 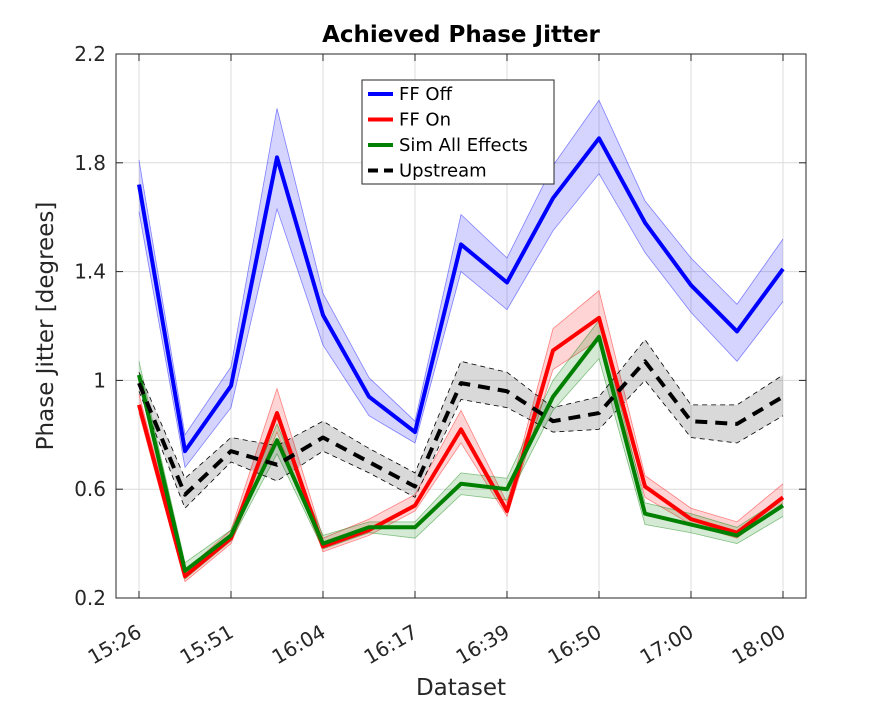 I want to click on legend: FF Off FF On Sim All Effects Upstream, so click(x=458, y=132).